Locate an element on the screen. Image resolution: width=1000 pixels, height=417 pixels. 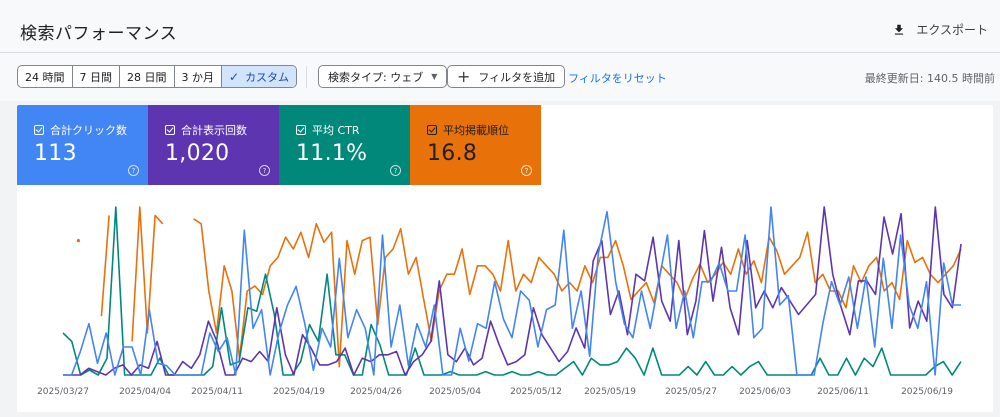
metric-card-impressions: 合計表示回数 1,020 ? is located at coordinates (213, 145).